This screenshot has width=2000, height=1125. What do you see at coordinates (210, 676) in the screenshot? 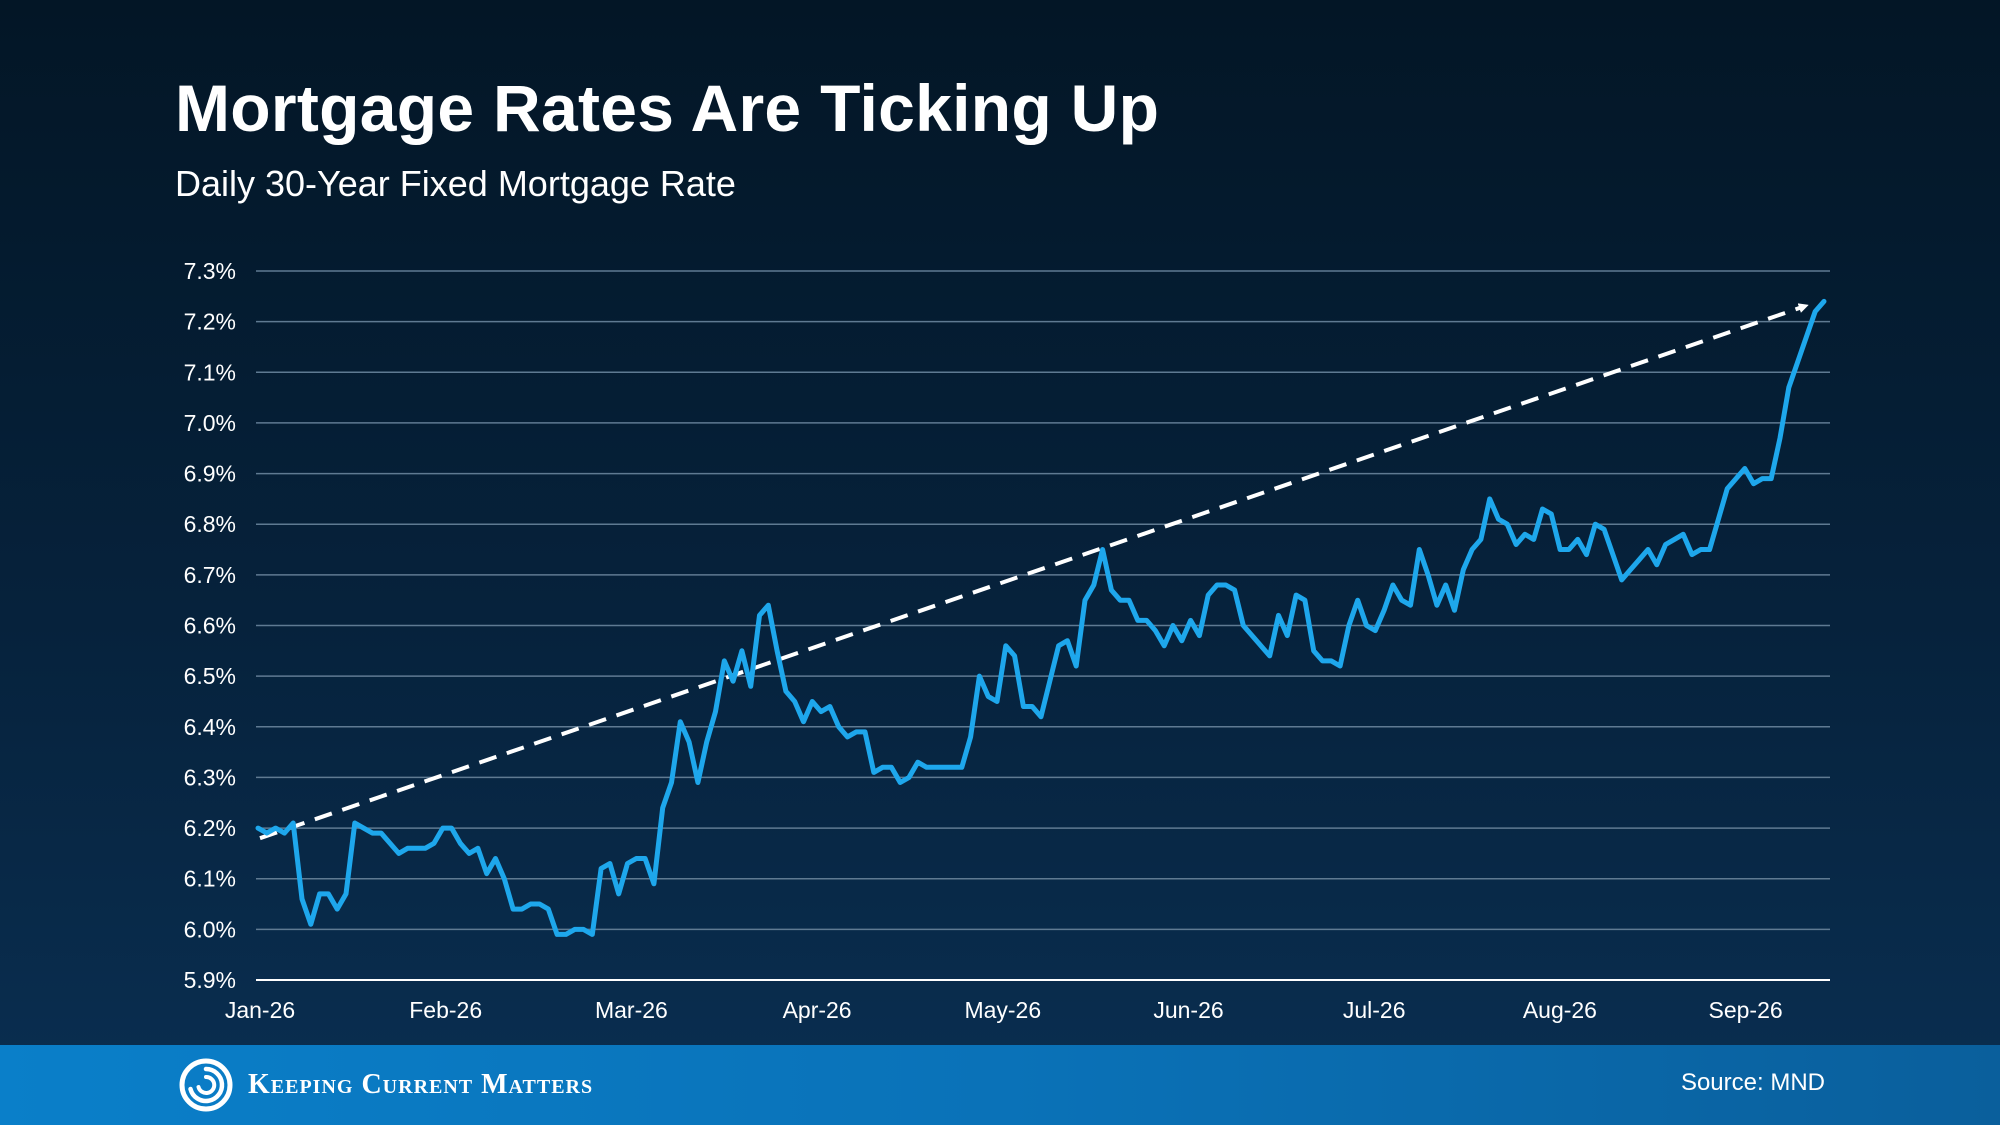
I see `y-tick-label: 6.5%` at bounding box center [210, 676].